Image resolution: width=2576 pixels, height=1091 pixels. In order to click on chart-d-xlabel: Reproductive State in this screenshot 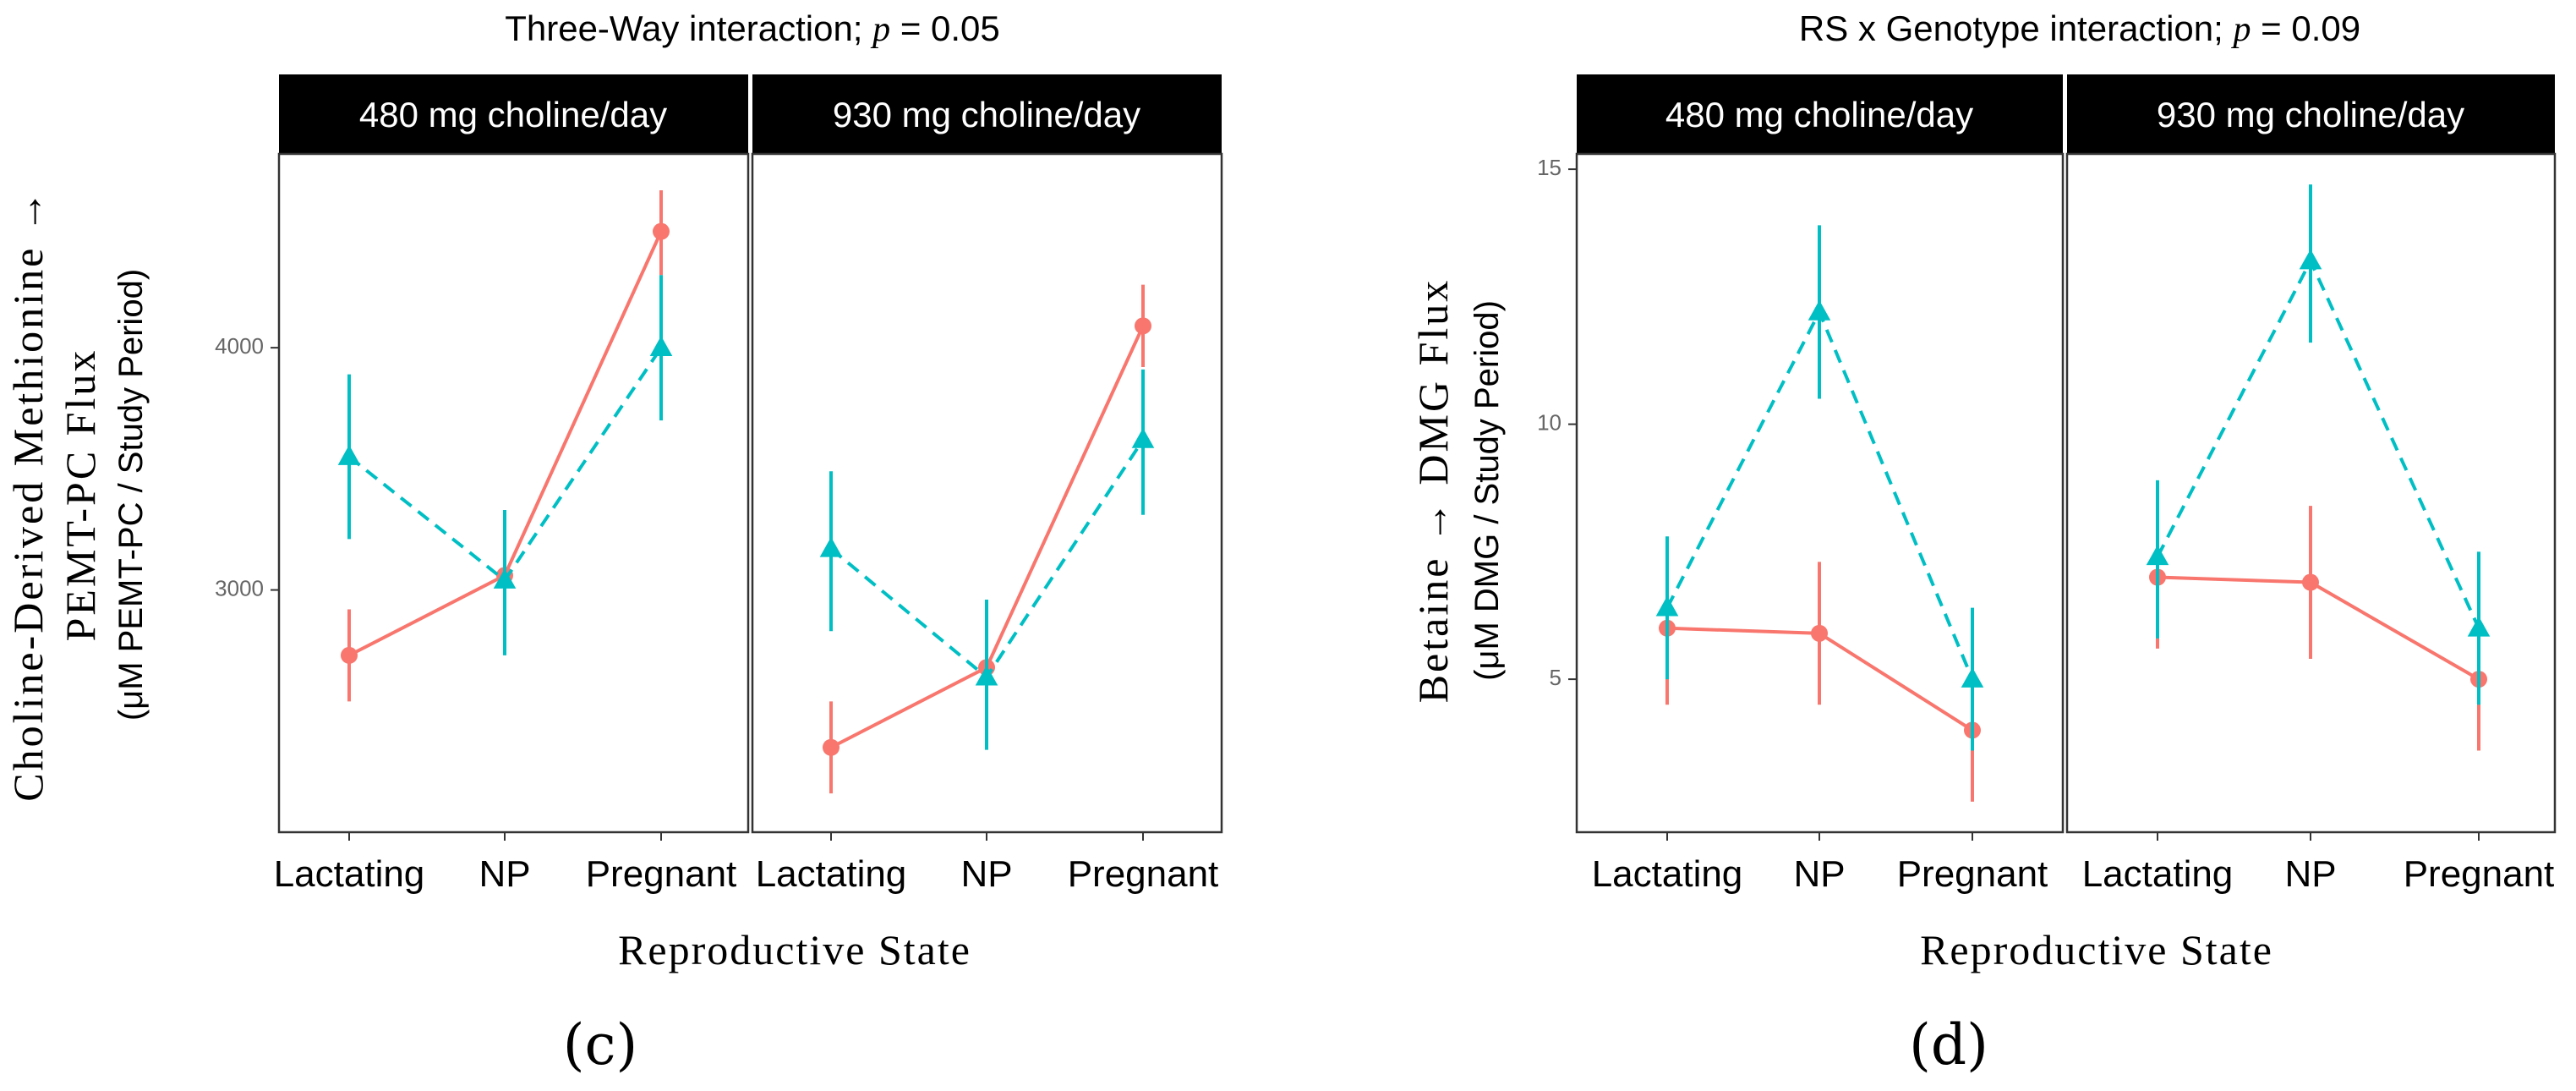, I will do `click(2096, 949)`.